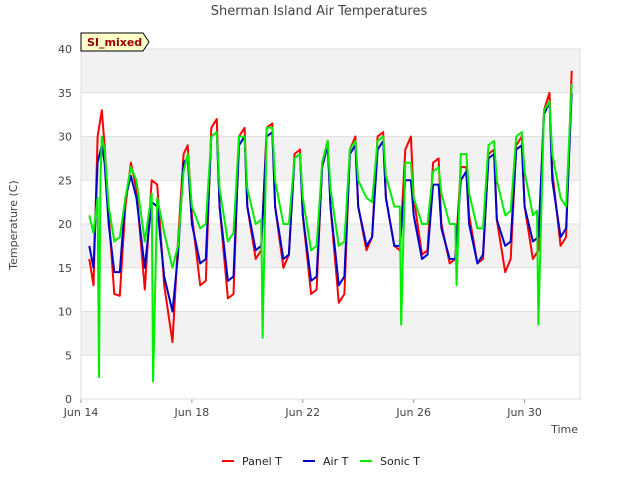  What do you see at coordinates (319, 11) in the screenshot?
I see `chart-title: Sherman Island Air Temperatures` at bounding box center [319, 11].